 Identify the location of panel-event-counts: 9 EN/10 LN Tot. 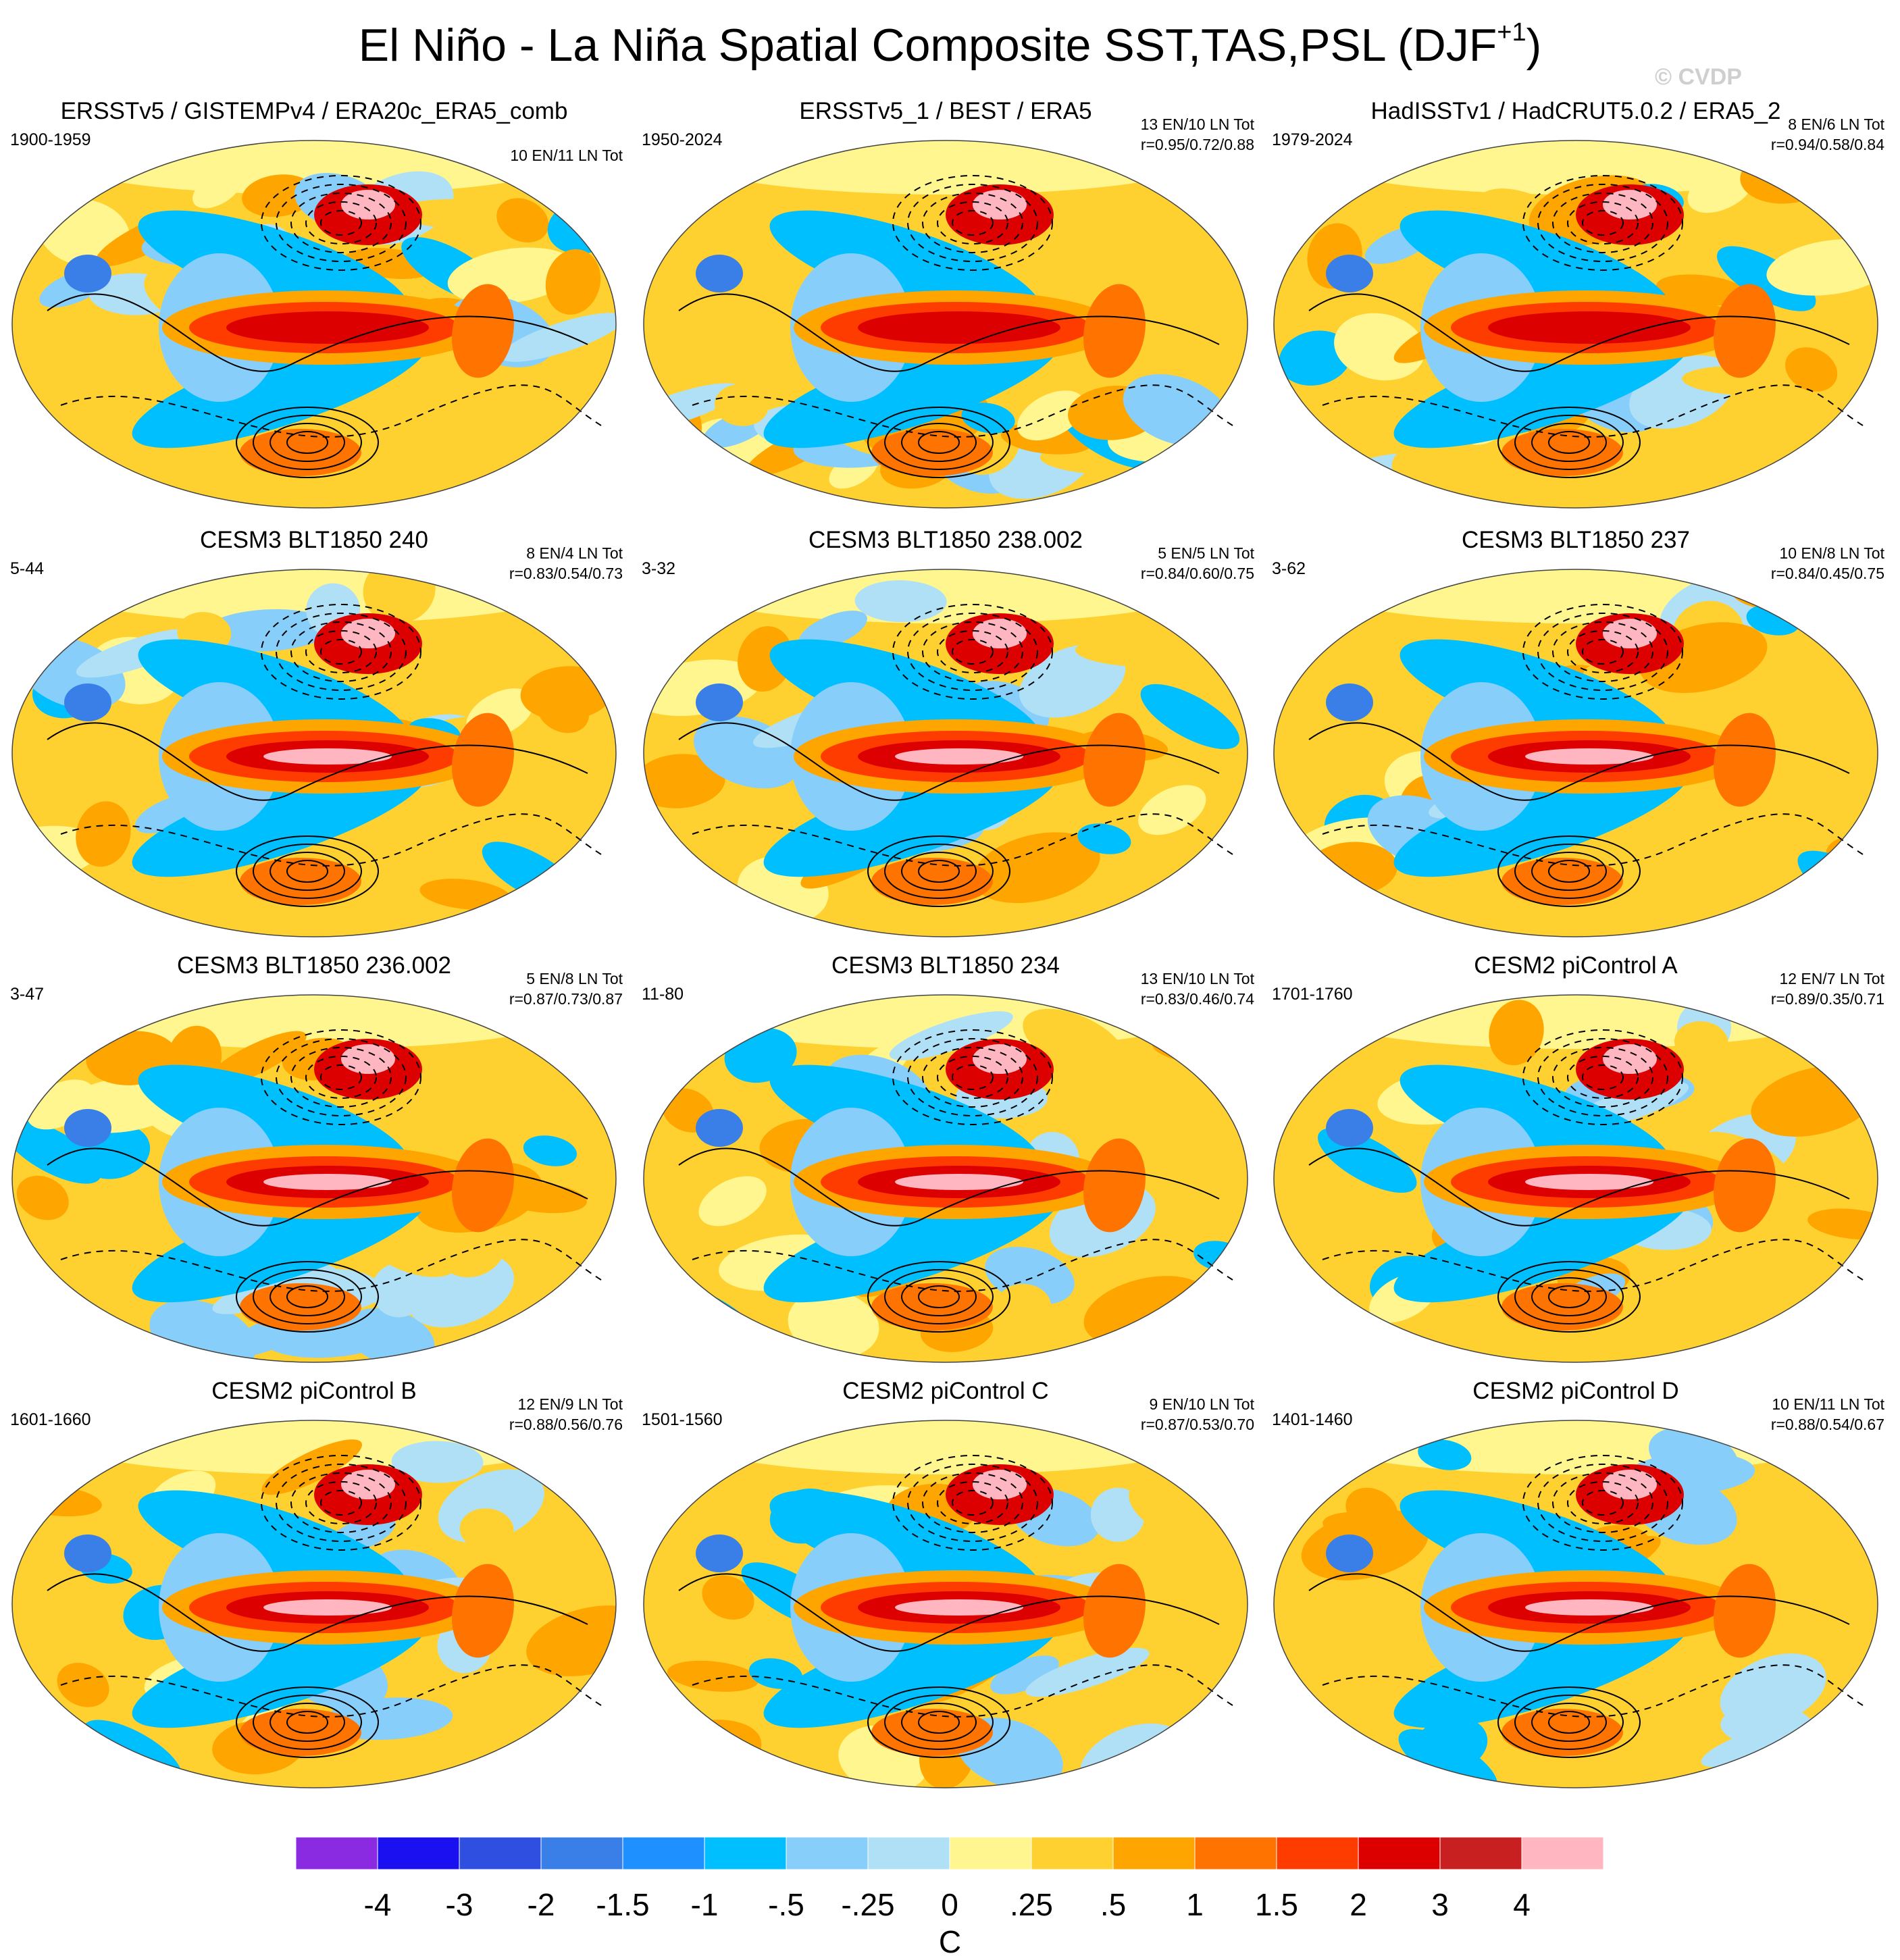
(1201, 1404).